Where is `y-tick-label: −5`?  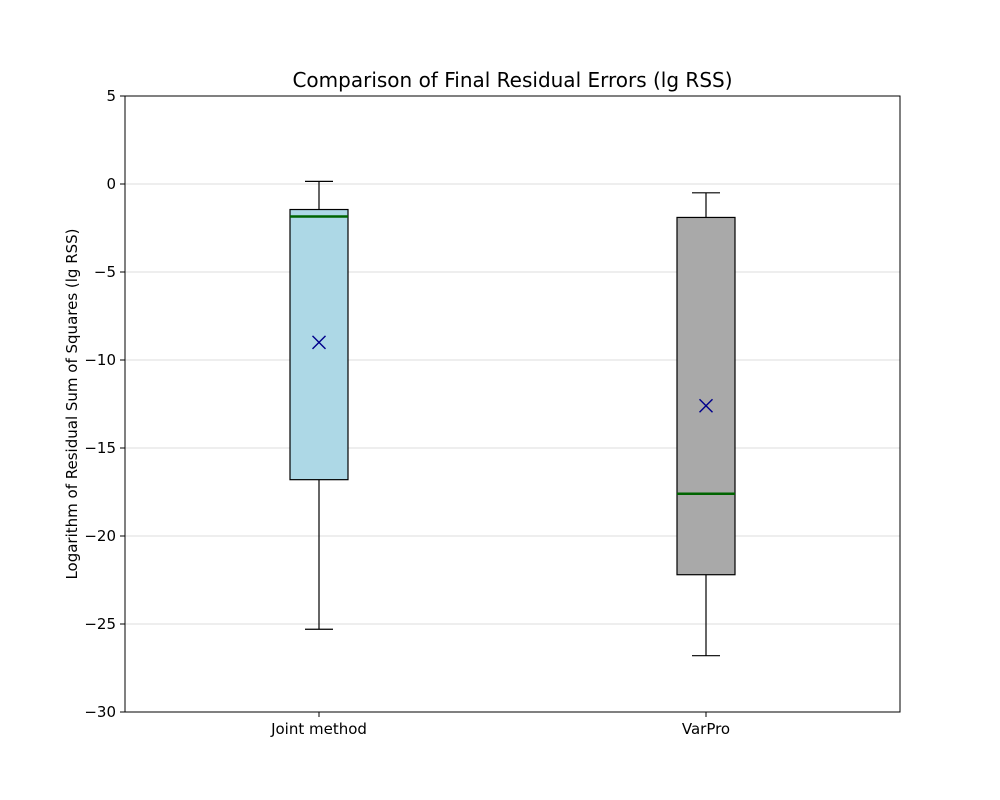 y-tick-label: −5 is located at coordinates (105, 272).